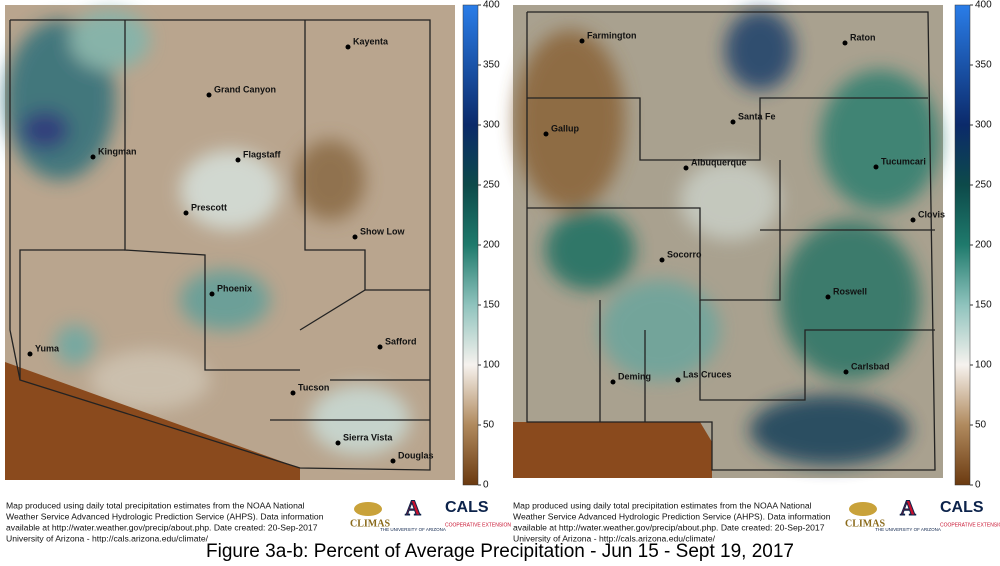 The image size is (1000, 566). Describe the element at coordinates (931, 214) in the screenshot. I see `city-label: Clovis` at that location.